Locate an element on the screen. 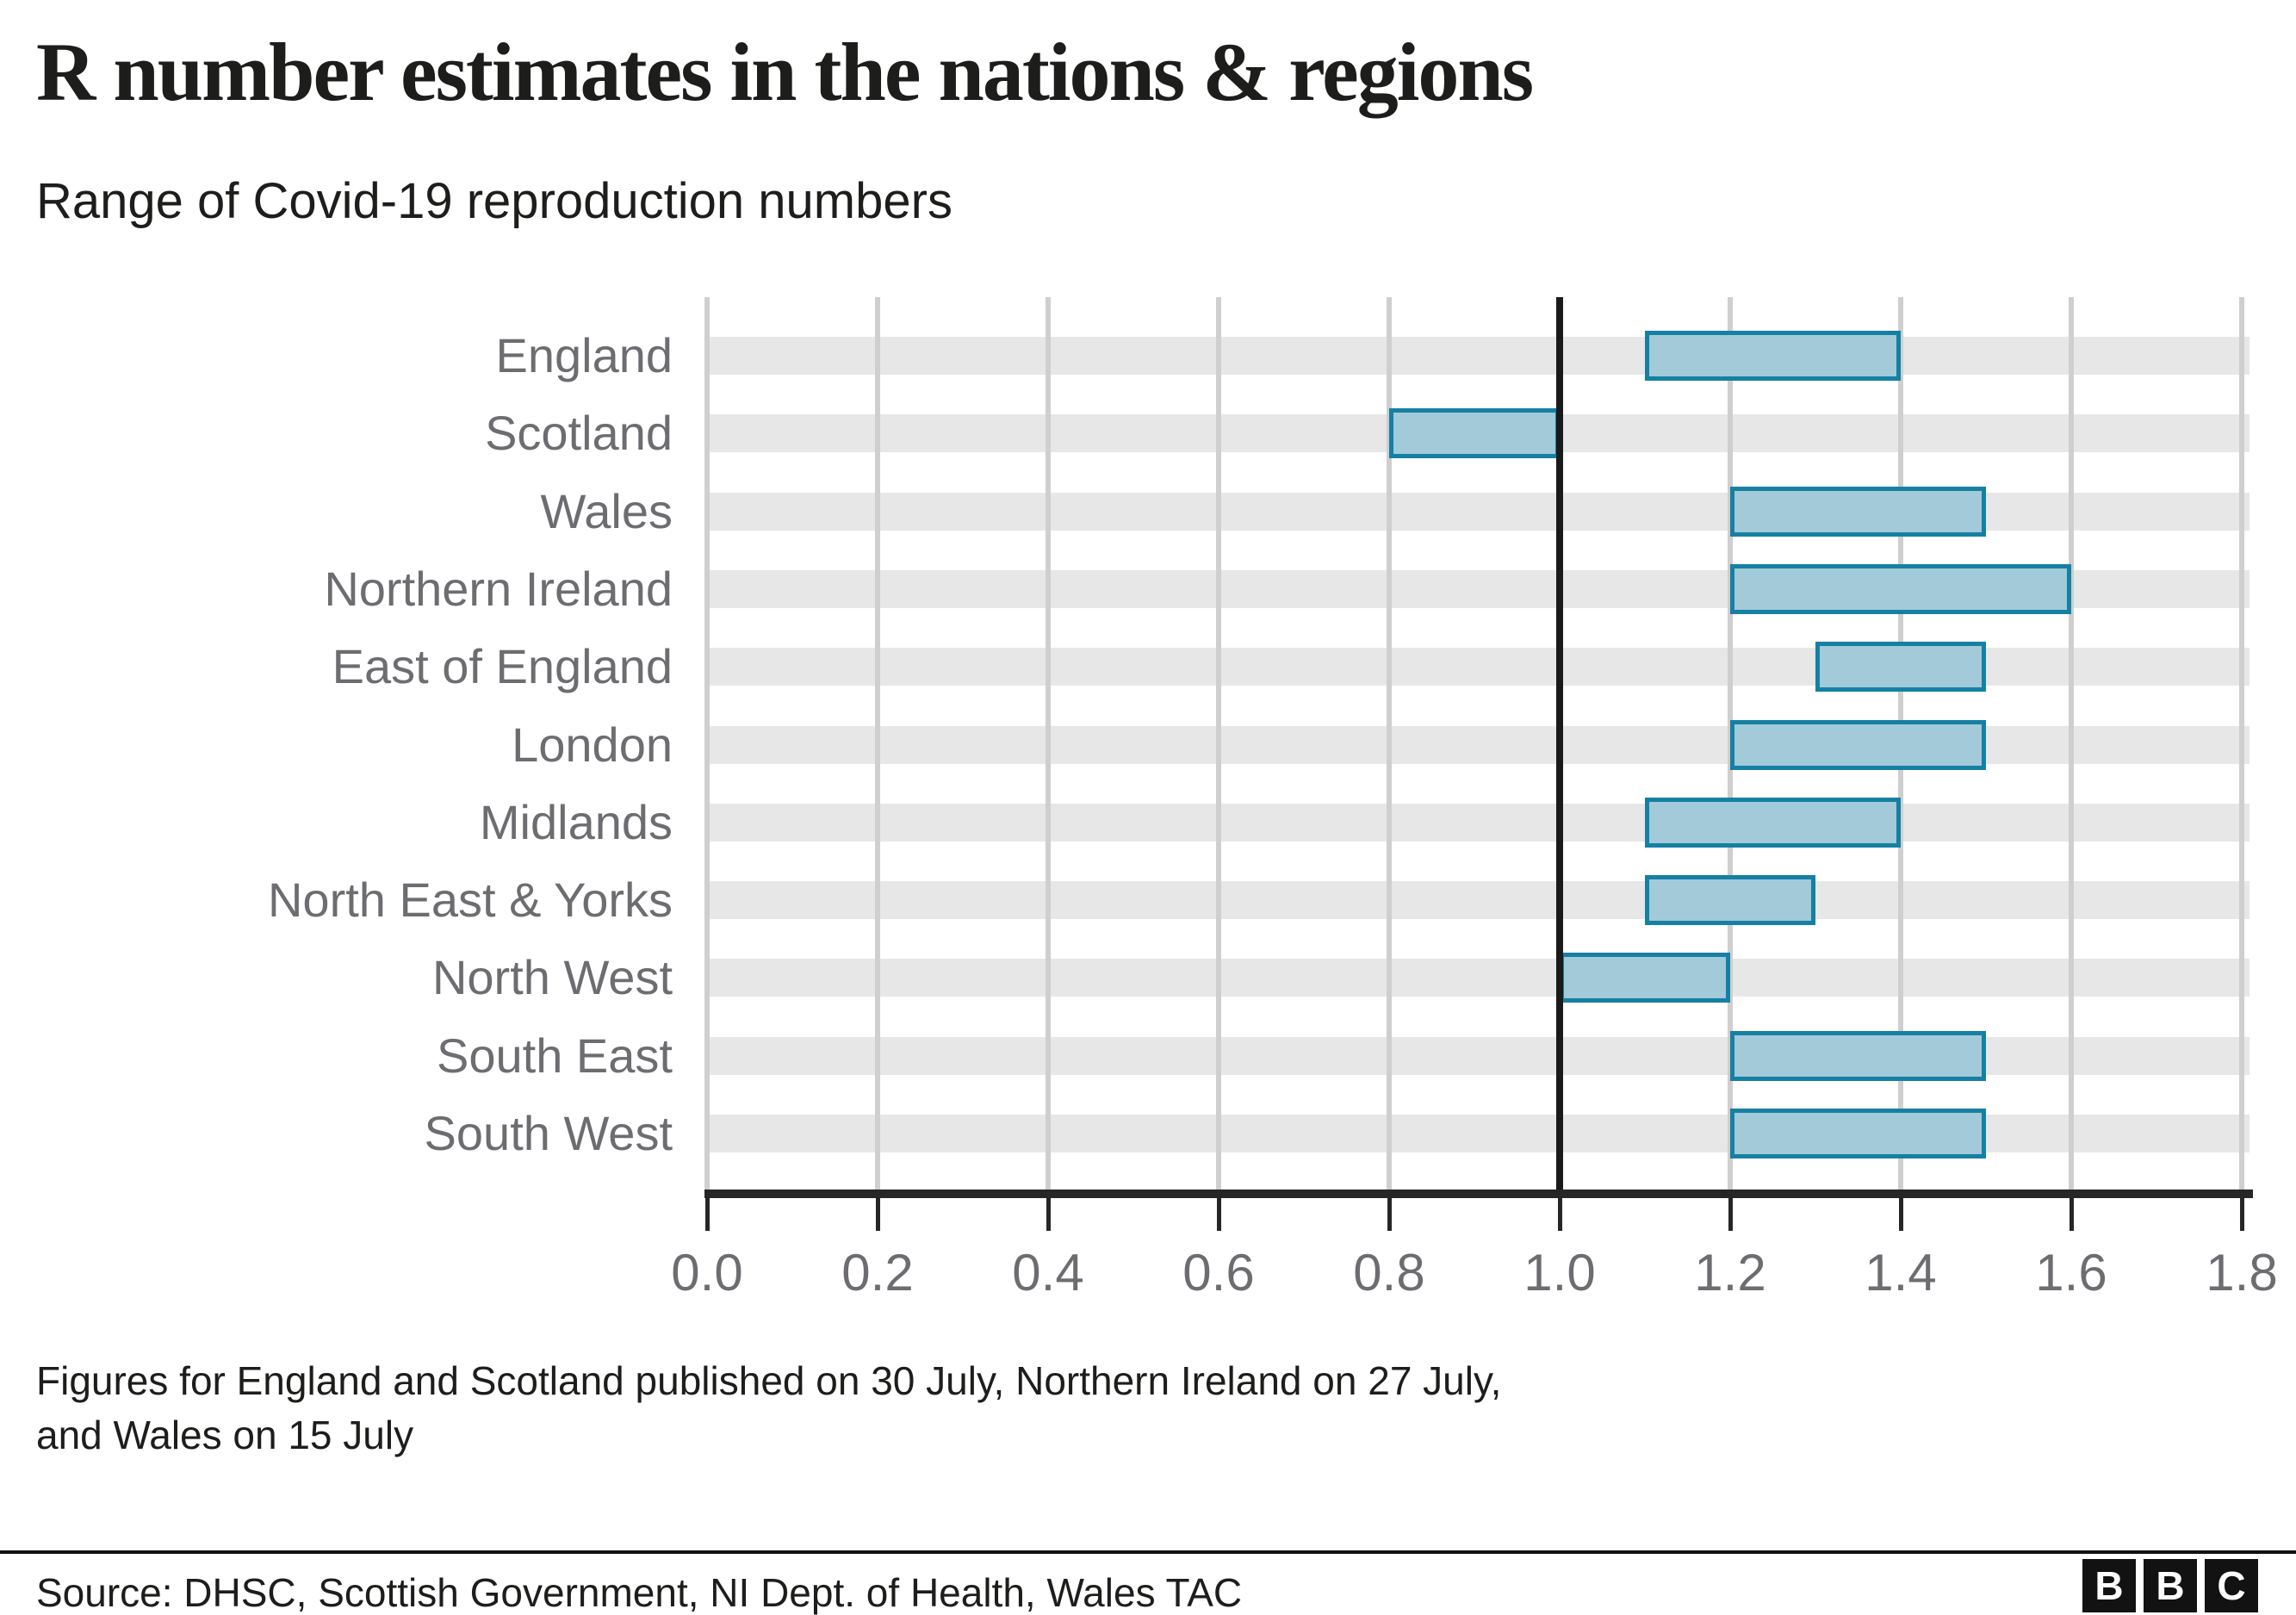 This screenshot has height=1615, width=2296. category-label: Wales is located at coordinates (606, 510).